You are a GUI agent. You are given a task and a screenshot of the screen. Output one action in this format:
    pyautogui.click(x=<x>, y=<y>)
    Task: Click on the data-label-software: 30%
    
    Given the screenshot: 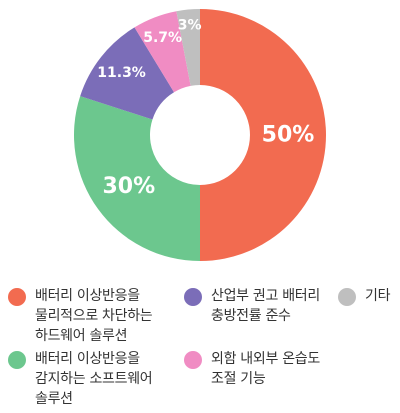 What is the action you would take?
    pyautogui.click(x=128, y=186)
    